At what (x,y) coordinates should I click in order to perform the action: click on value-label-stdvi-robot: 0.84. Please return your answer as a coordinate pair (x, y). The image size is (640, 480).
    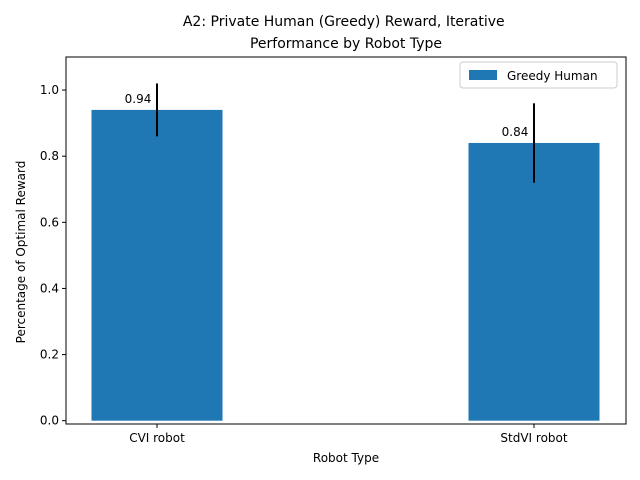
    Looking at the image, I should click on (515, 132).